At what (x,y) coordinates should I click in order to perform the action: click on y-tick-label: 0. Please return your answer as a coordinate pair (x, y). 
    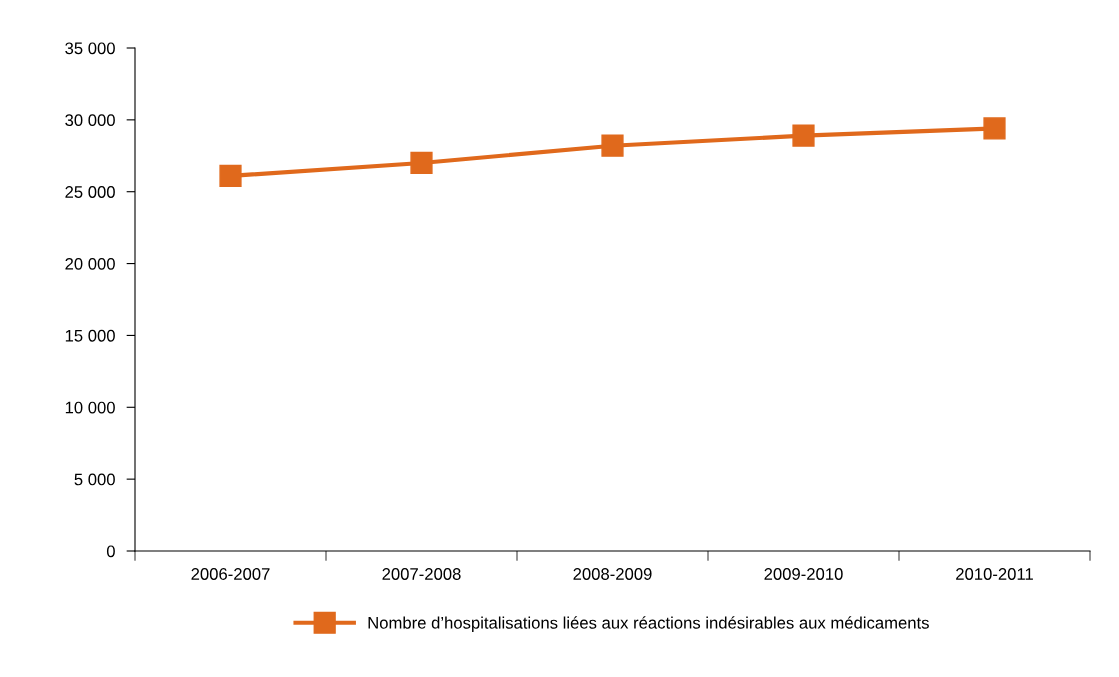
    Looking at the image, I should click on (110, 551).